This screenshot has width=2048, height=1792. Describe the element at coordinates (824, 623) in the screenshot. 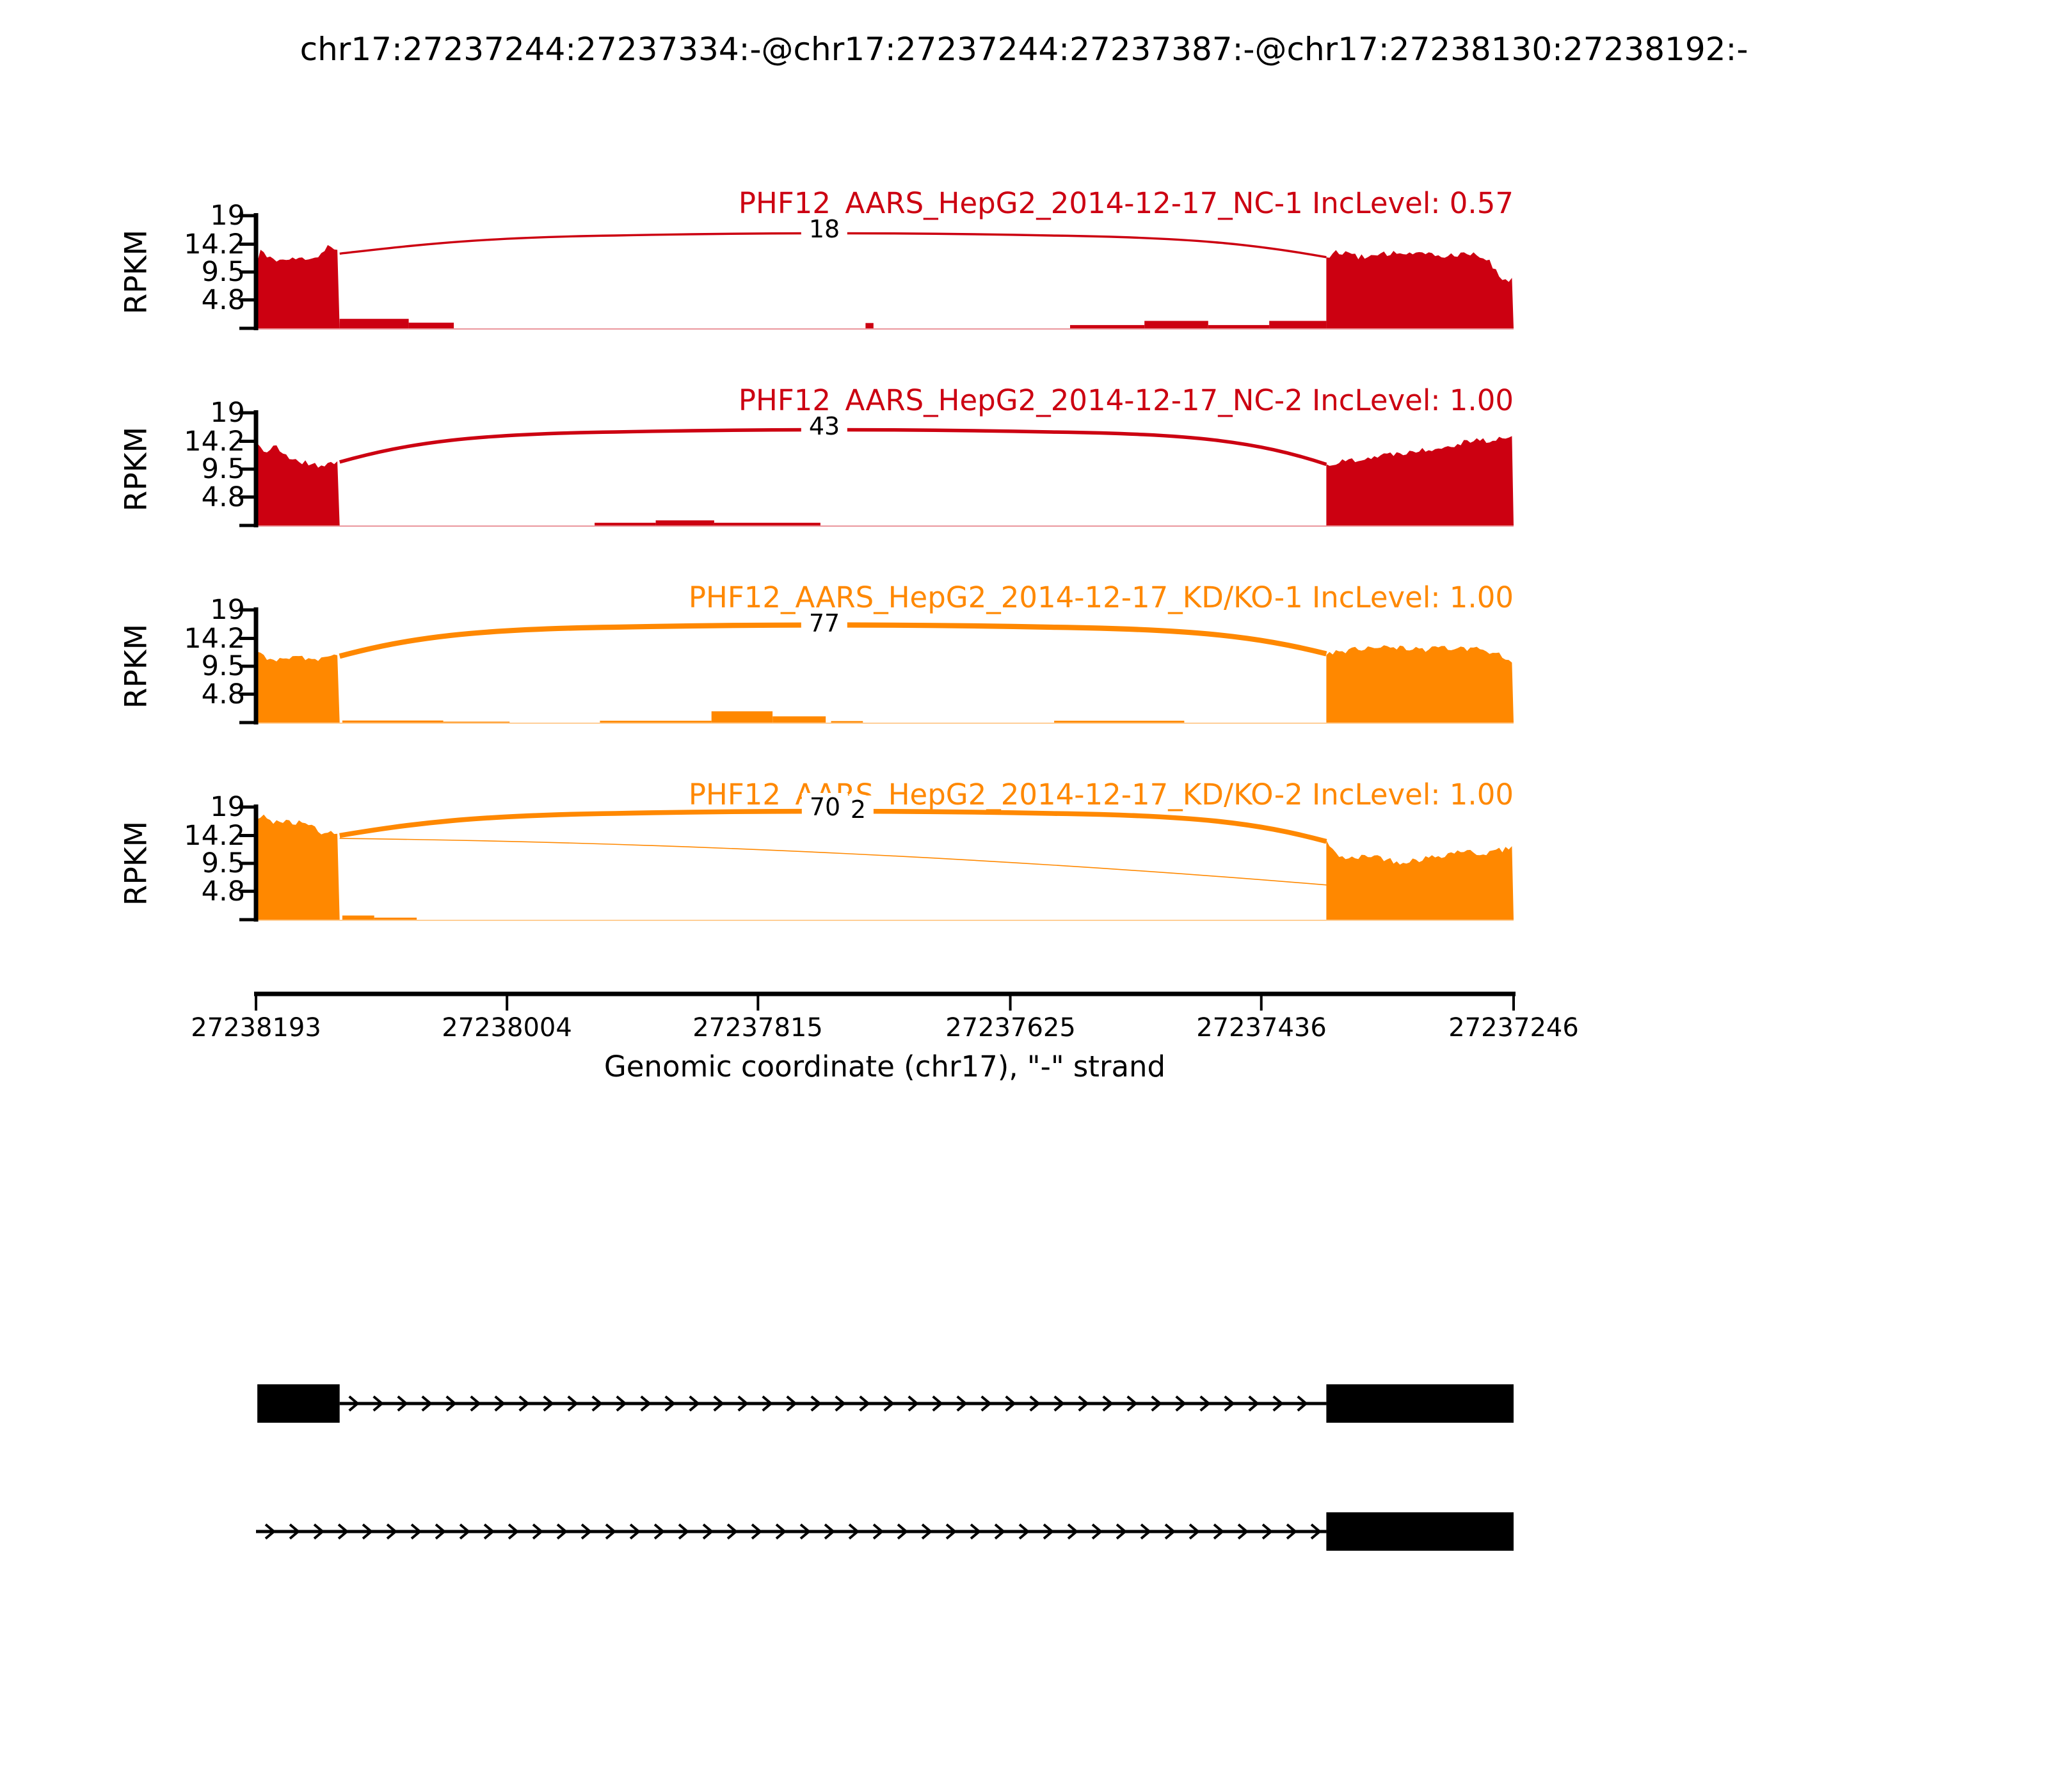

I see `junction-count: 77` at that location.